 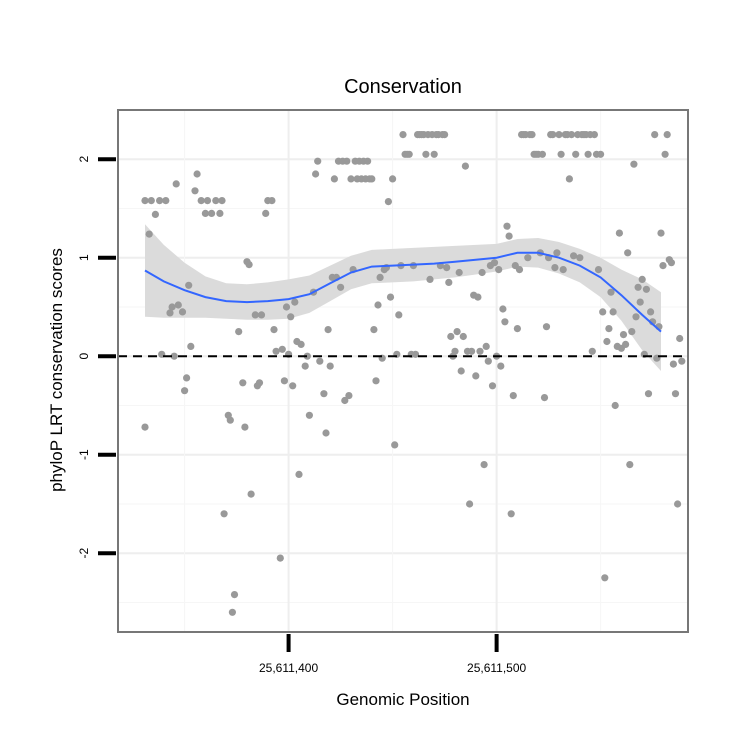 What do you see at coordinates (84, 159) in the screenshot?
I see `y-tick-label: 2` at bounding box center [84, 159].